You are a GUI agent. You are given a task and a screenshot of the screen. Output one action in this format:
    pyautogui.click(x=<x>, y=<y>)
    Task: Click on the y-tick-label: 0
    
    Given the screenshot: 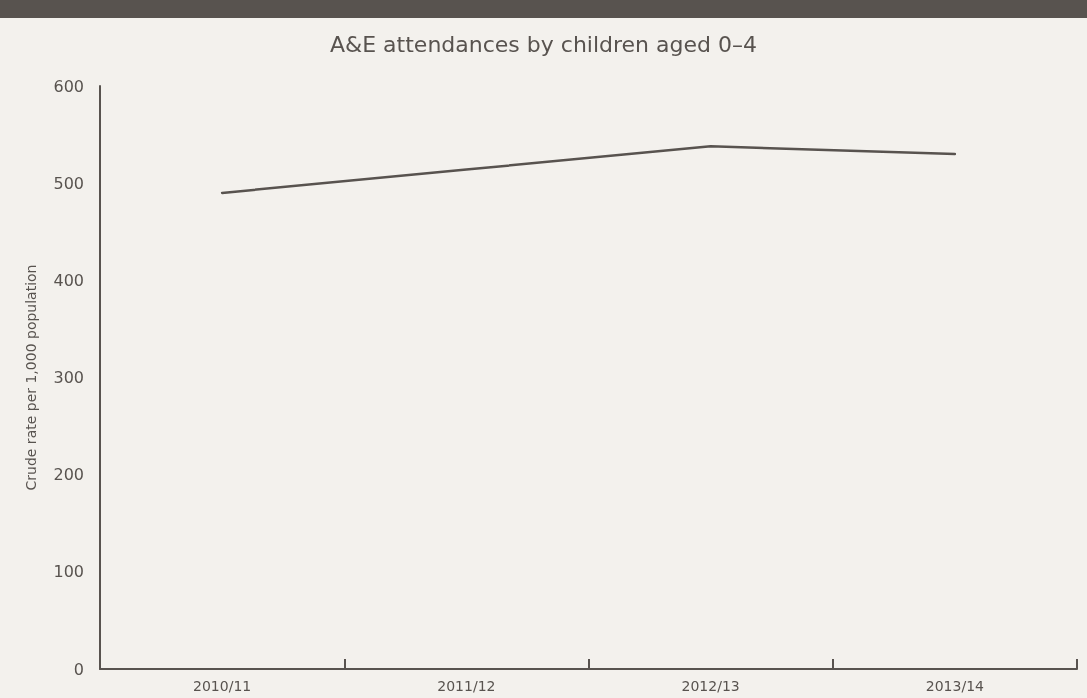 What is the action you would take?
    pyautogui.click(x=78, y=669)
    